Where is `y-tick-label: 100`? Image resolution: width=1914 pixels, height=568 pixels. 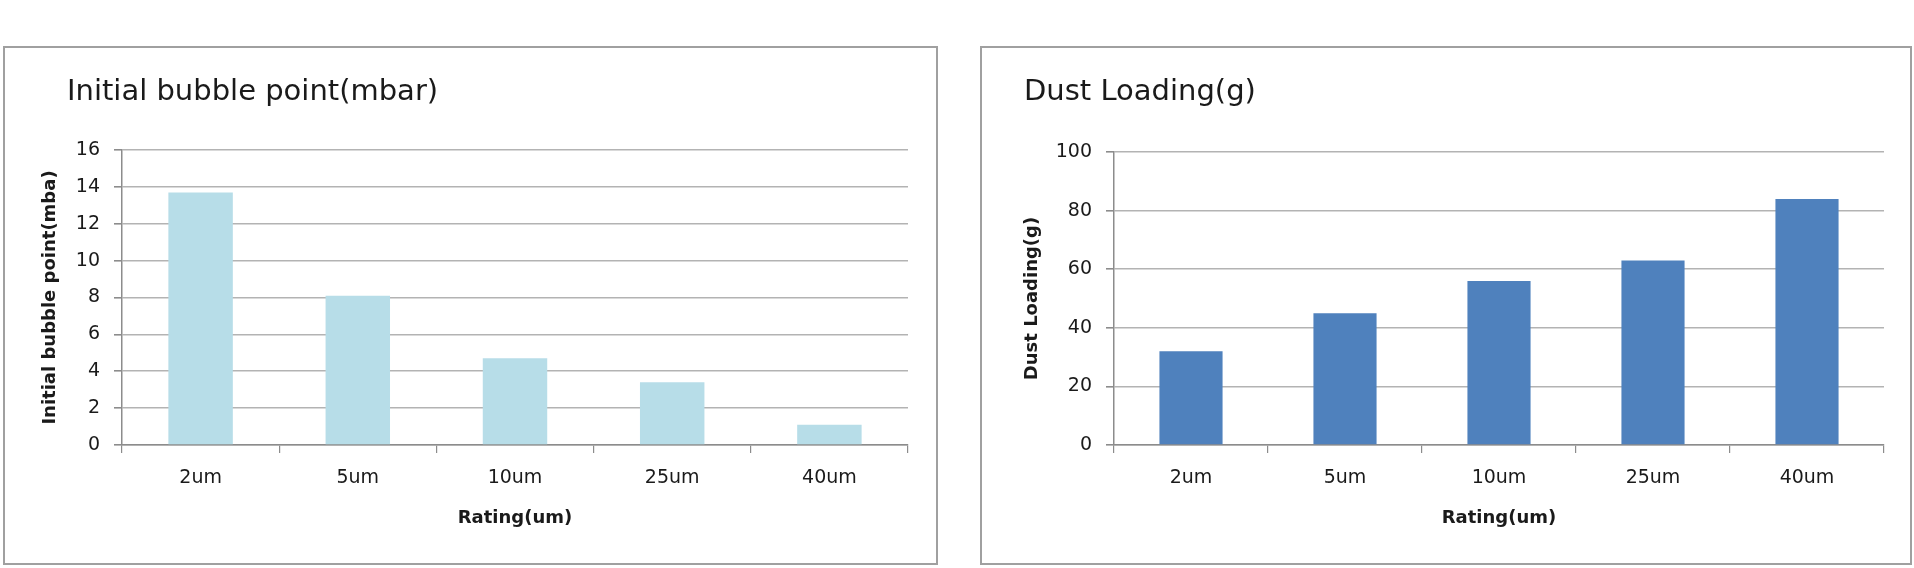 y-tick-label: 100 is located at coordinates (1073, 149).